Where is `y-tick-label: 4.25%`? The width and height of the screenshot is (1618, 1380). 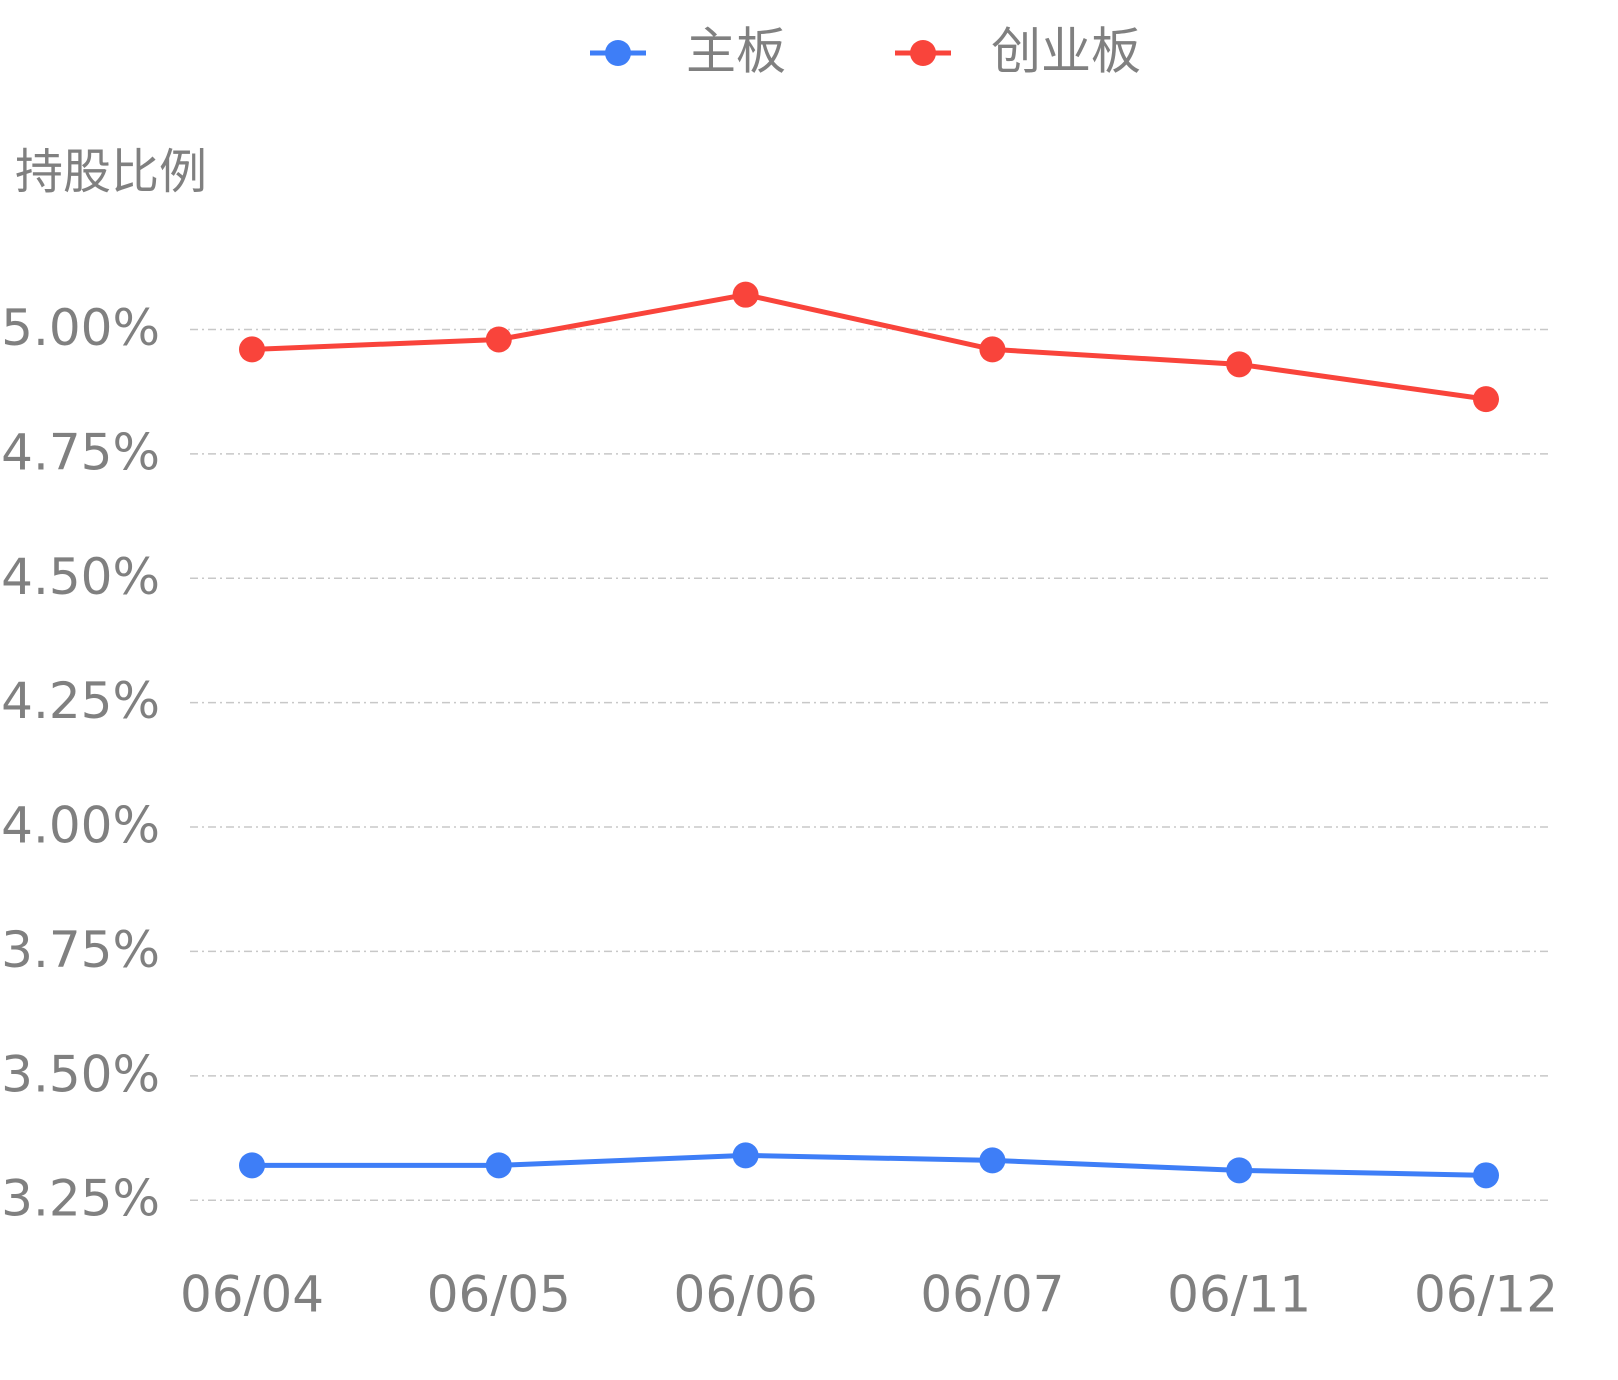 y-tick-label: 4.25% is located at coordinates (80, 701).